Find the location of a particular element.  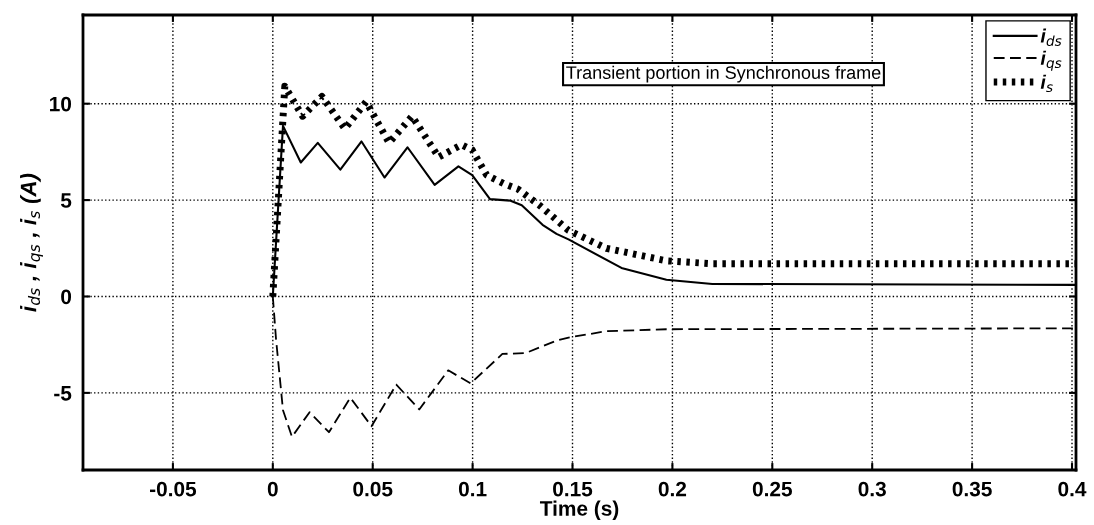

x-tick-label: 0.2 is located at coordinates (672, 489).